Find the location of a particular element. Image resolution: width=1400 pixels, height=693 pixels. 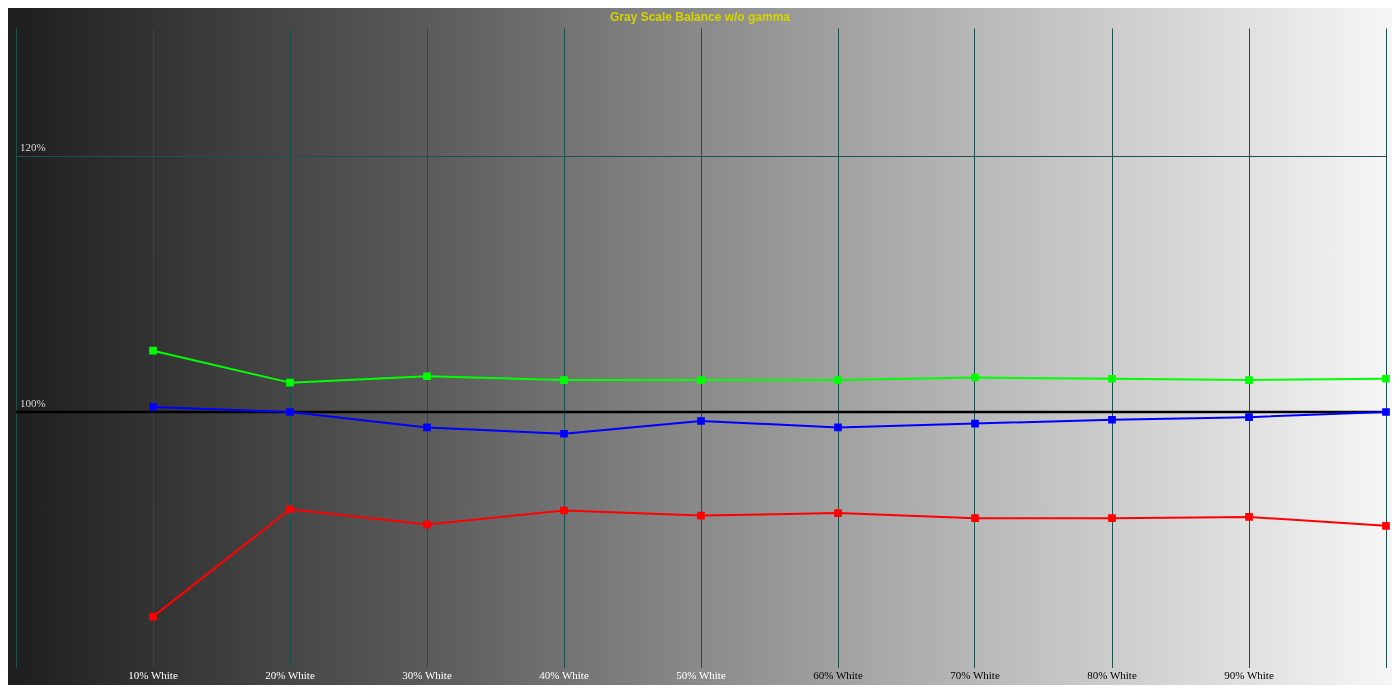

y-tick-label: 100% is located at coordinates (33, 402).